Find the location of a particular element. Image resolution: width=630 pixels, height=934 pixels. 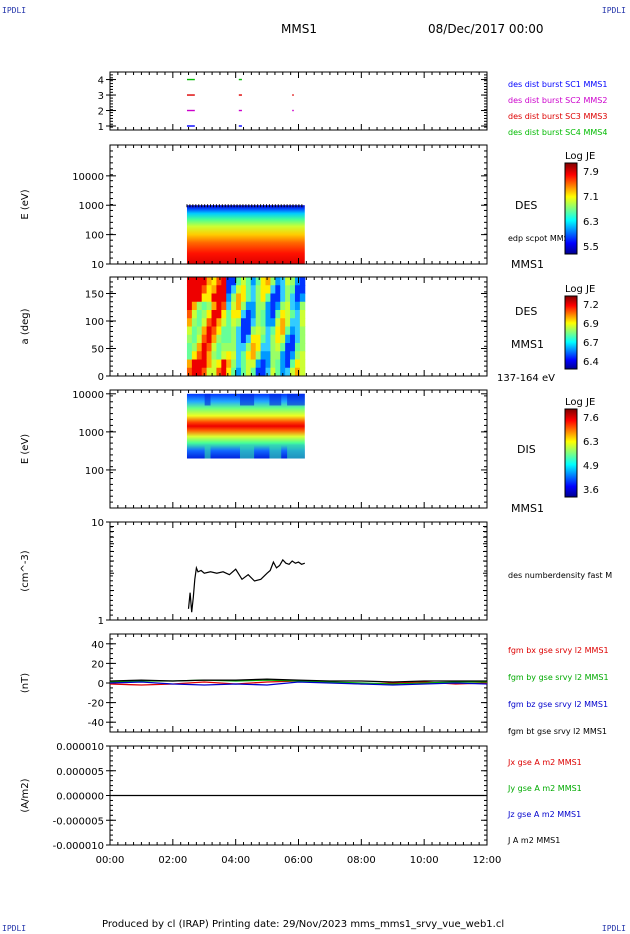

des-energy-colorbar-title: Log JE is located at coordinates (580, 156).